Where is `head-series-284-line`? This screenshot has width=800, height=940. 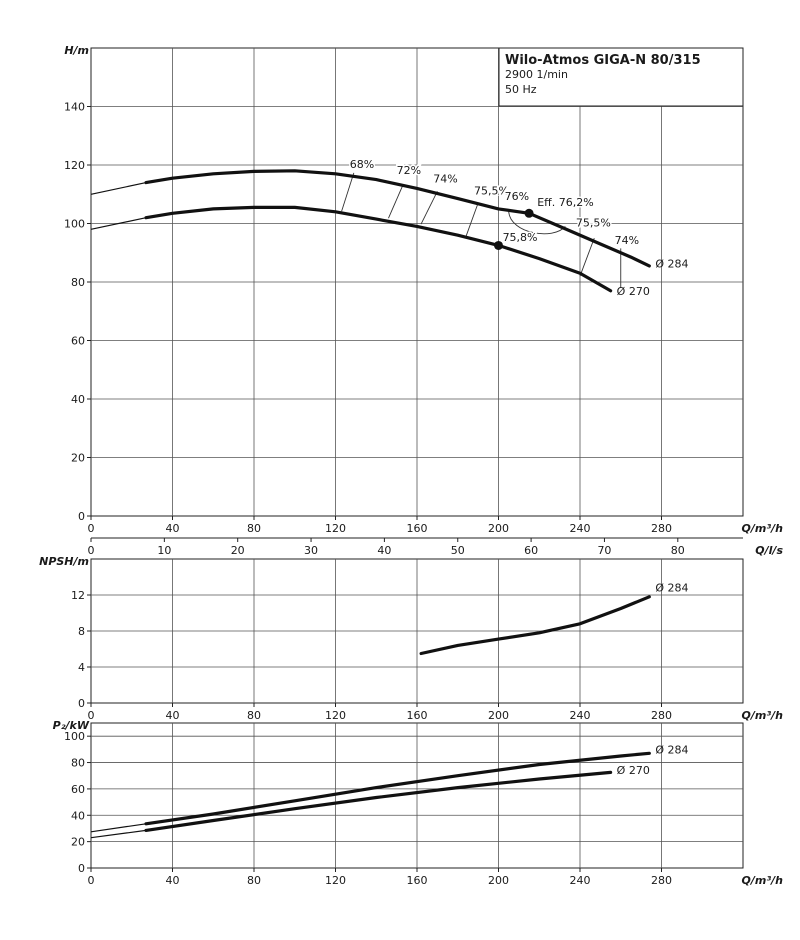 head-series-284-line is located at coordinates (397, 218).